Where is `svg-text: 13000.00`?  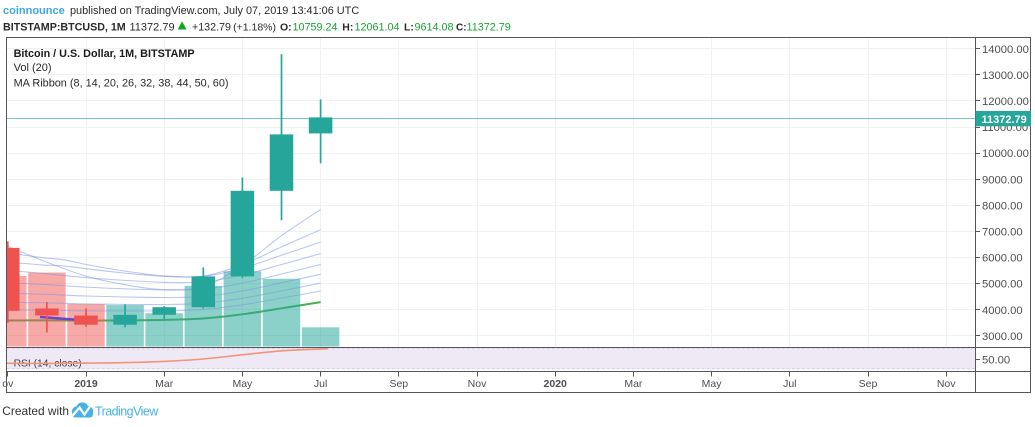
svg-text: 13000.00 is located at coordinates (1005, 76).